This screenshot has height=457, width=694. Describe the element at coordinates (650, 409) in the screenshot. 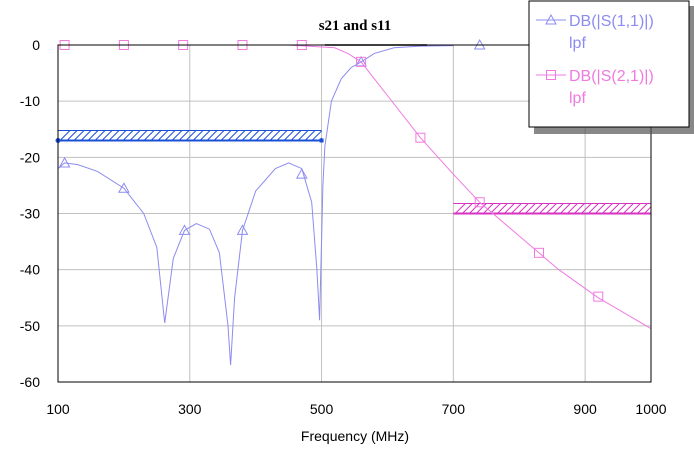

I see `x-tick-label: 1000` at that location.